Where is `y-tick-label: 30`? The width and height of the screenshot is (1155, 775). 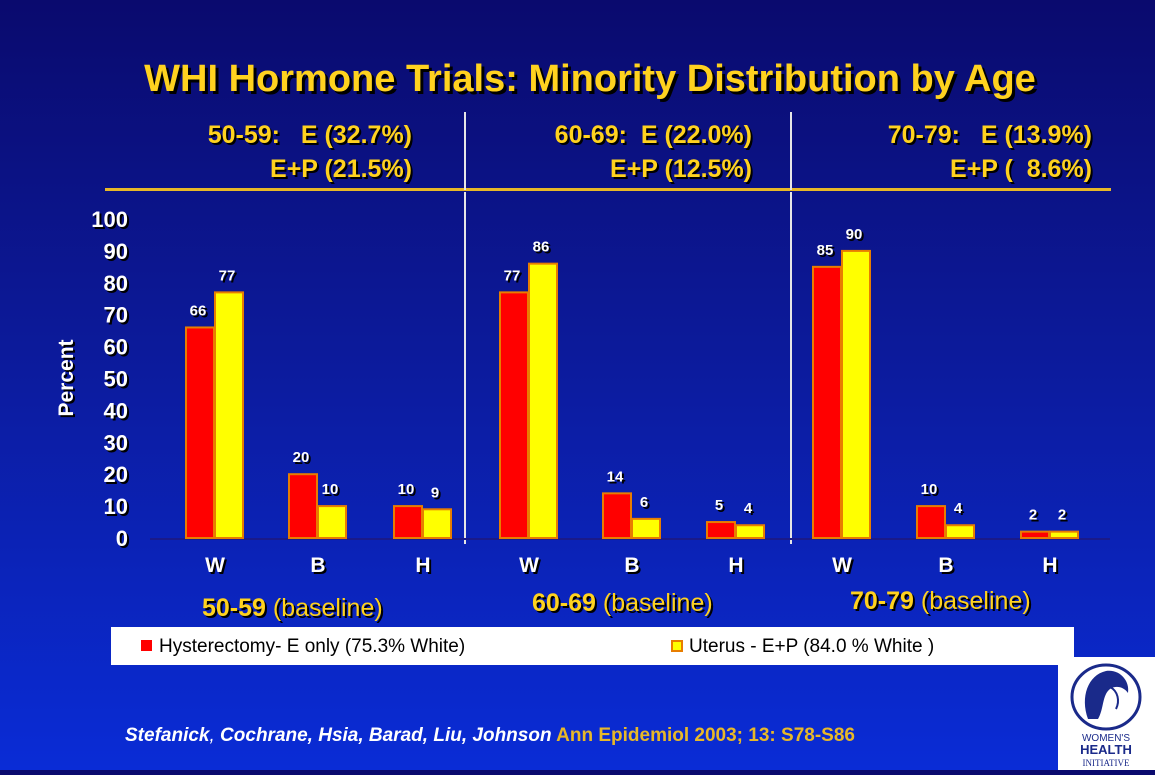
y-tick-label: 30 is located at coordinates (116, 442).